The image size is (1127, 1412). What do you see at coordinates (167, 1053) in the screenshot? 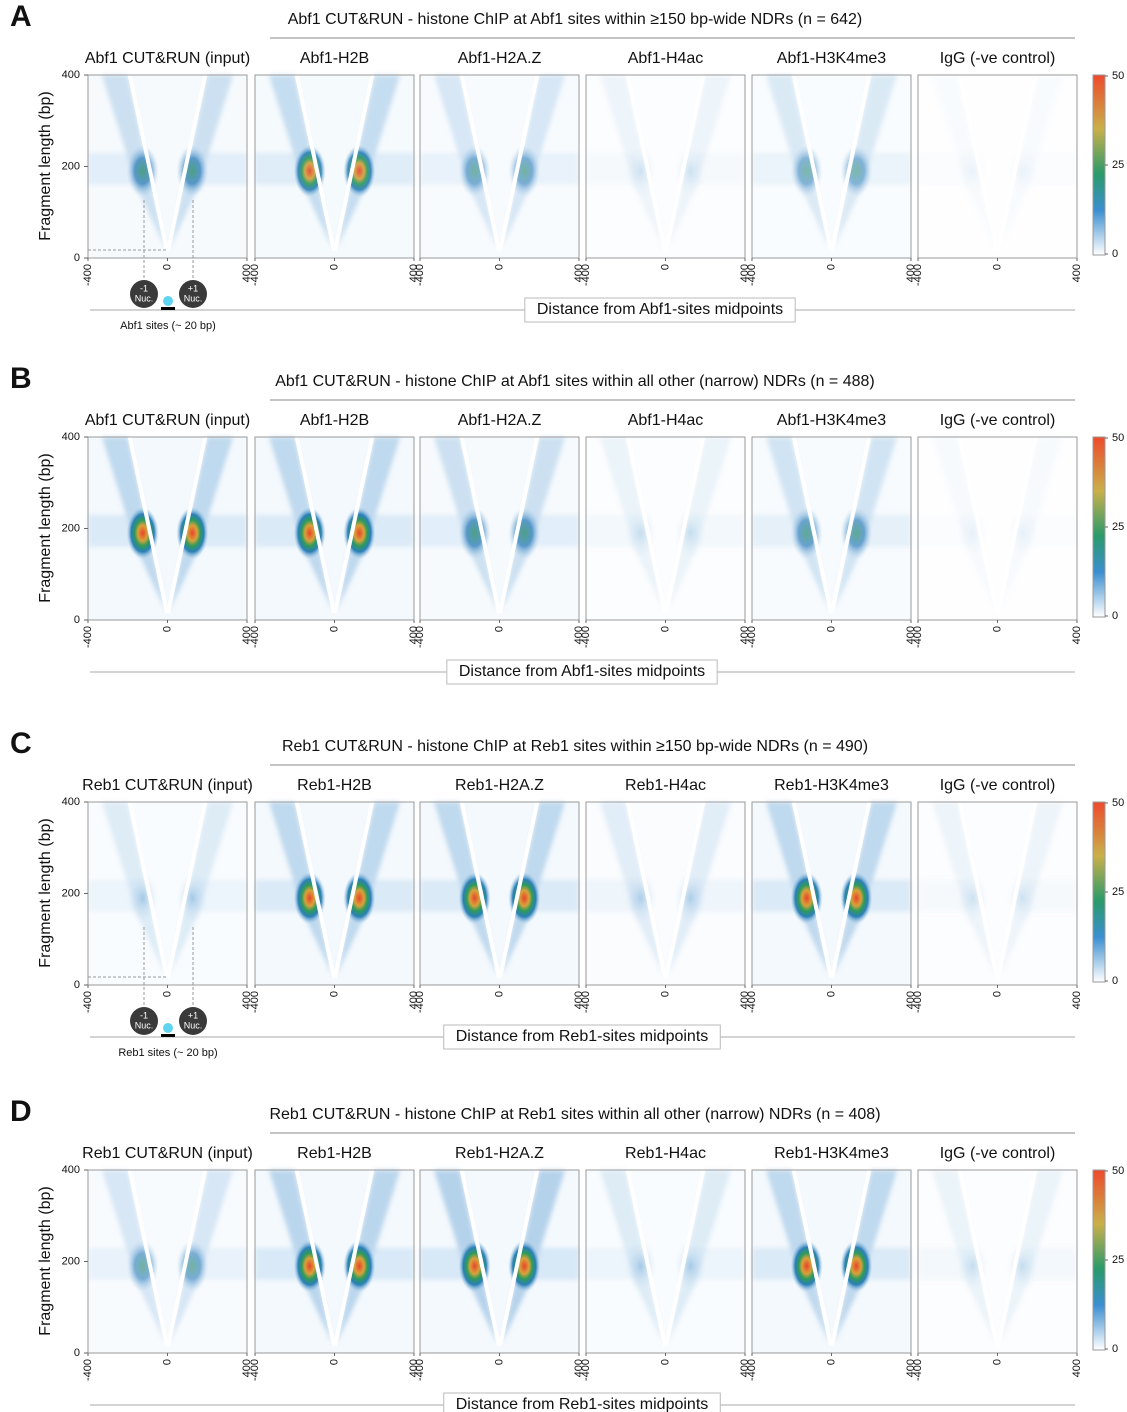
I see `site-label: Reb1 sites (~ 20 bp)` at bounding box center [167, 1053].